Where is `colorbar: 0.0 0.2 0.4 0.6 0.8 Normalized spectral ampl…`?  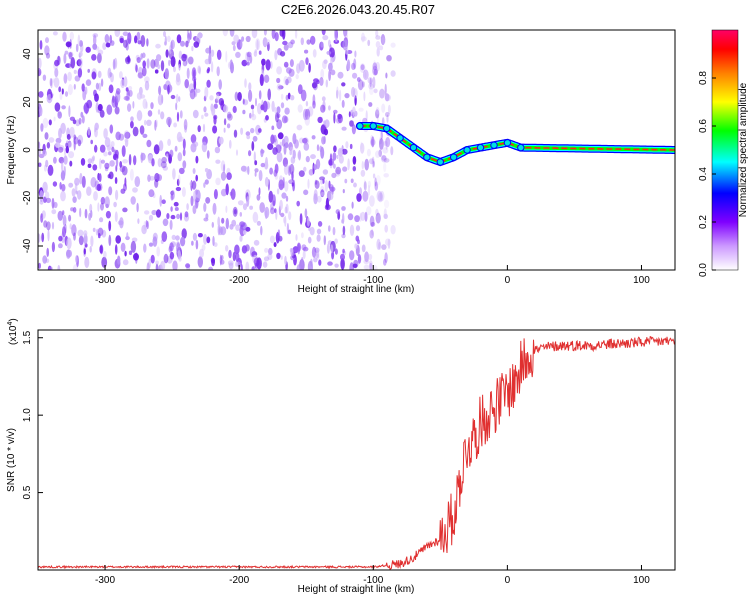 colorbar: 0.0 0.2 0.4 0.6 0.8 Normalized spectral ampl… is located at coordinates (723, 153).